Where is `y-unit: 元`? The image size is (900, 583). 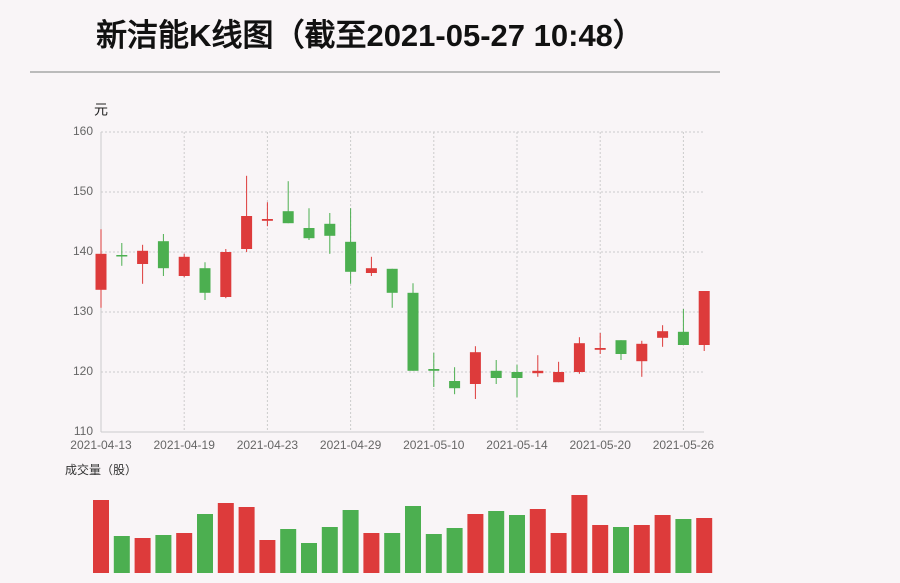 y-unit: 元 is located at coordinates (101, 110).